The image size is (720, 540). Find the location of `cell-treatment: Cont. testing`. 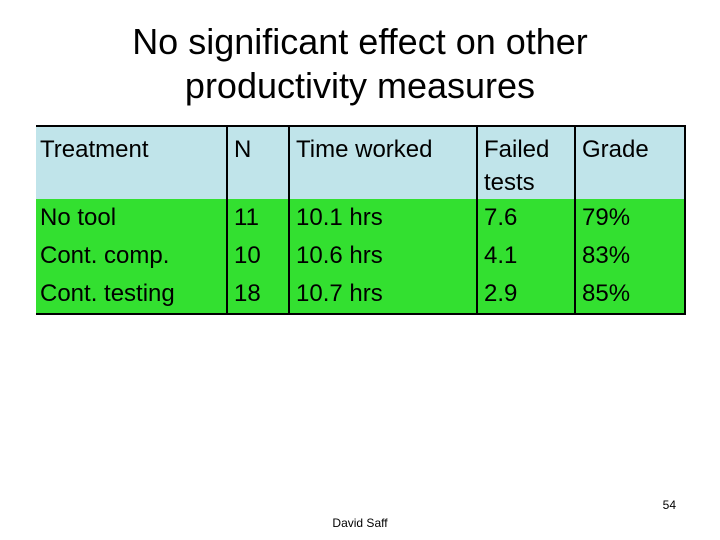

cell-treatment: Cont. testing is located at coordinates (131, 295).